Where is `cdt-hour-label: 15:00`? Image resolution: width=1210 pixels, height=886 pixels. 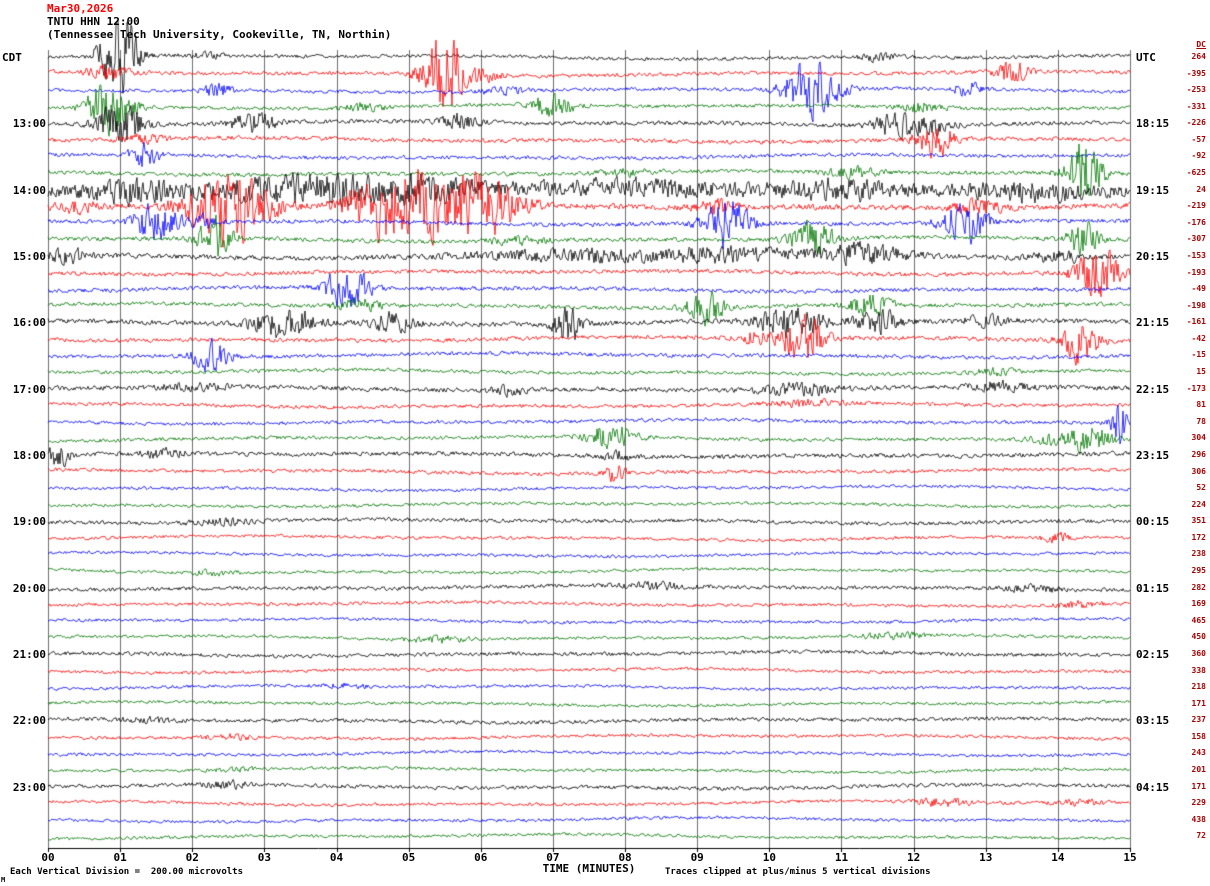
cdt-hour-label: 15:00 is located at coordinates (29, 256).